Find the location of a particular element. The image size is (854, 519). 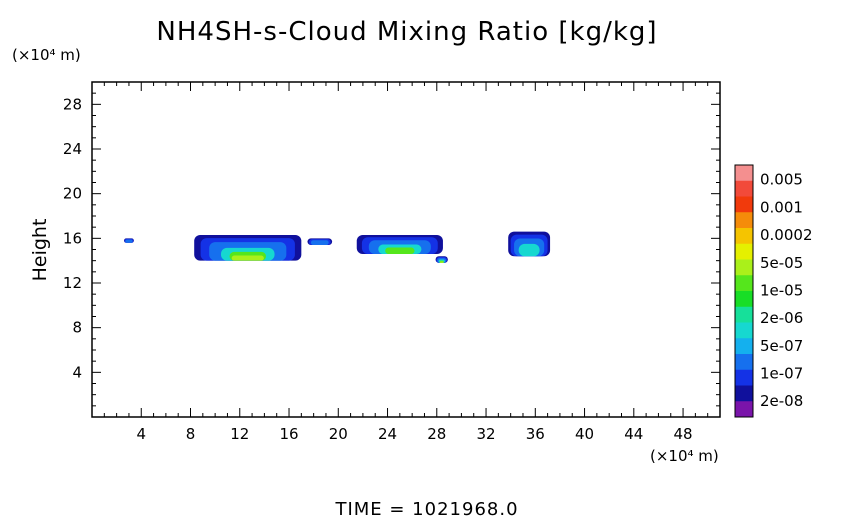

y-tick-label: 20 is located at coordinates (72, 194).